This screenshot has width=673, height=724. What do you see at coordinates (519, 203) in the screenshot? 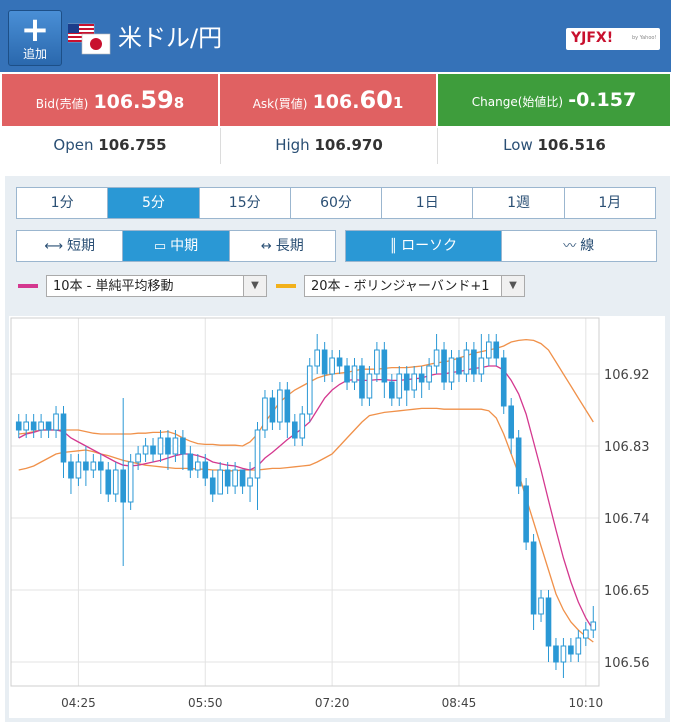
I see `tab-1week: 1週` at bounding box center [519, 203].